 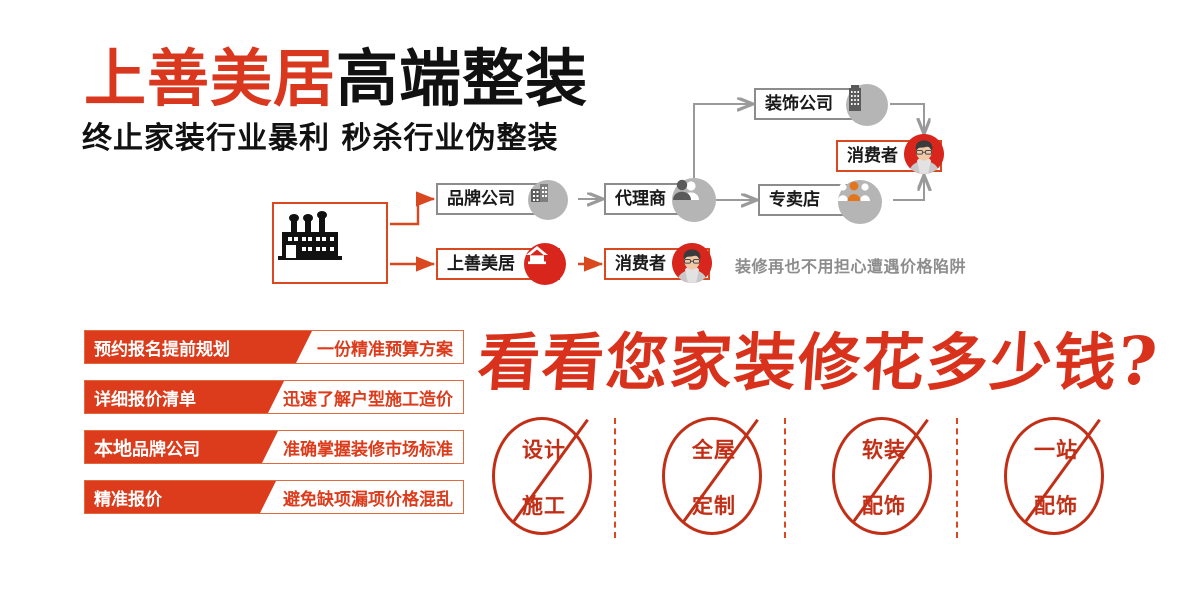 I want to click on feature-bar: 预约报名提前规划 一份精准预算方案, so click(x=274, y=347).